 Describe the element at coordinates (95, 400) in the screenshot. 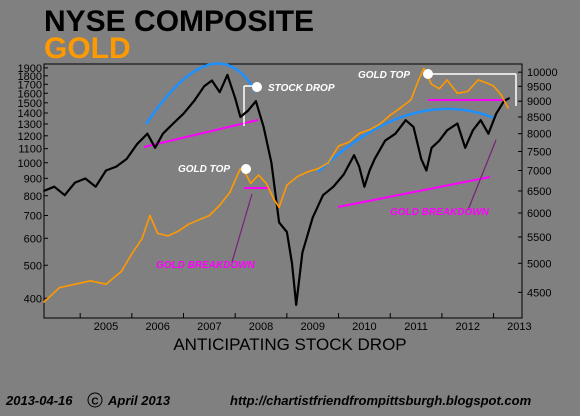

I see `copyright-icon` at that location.